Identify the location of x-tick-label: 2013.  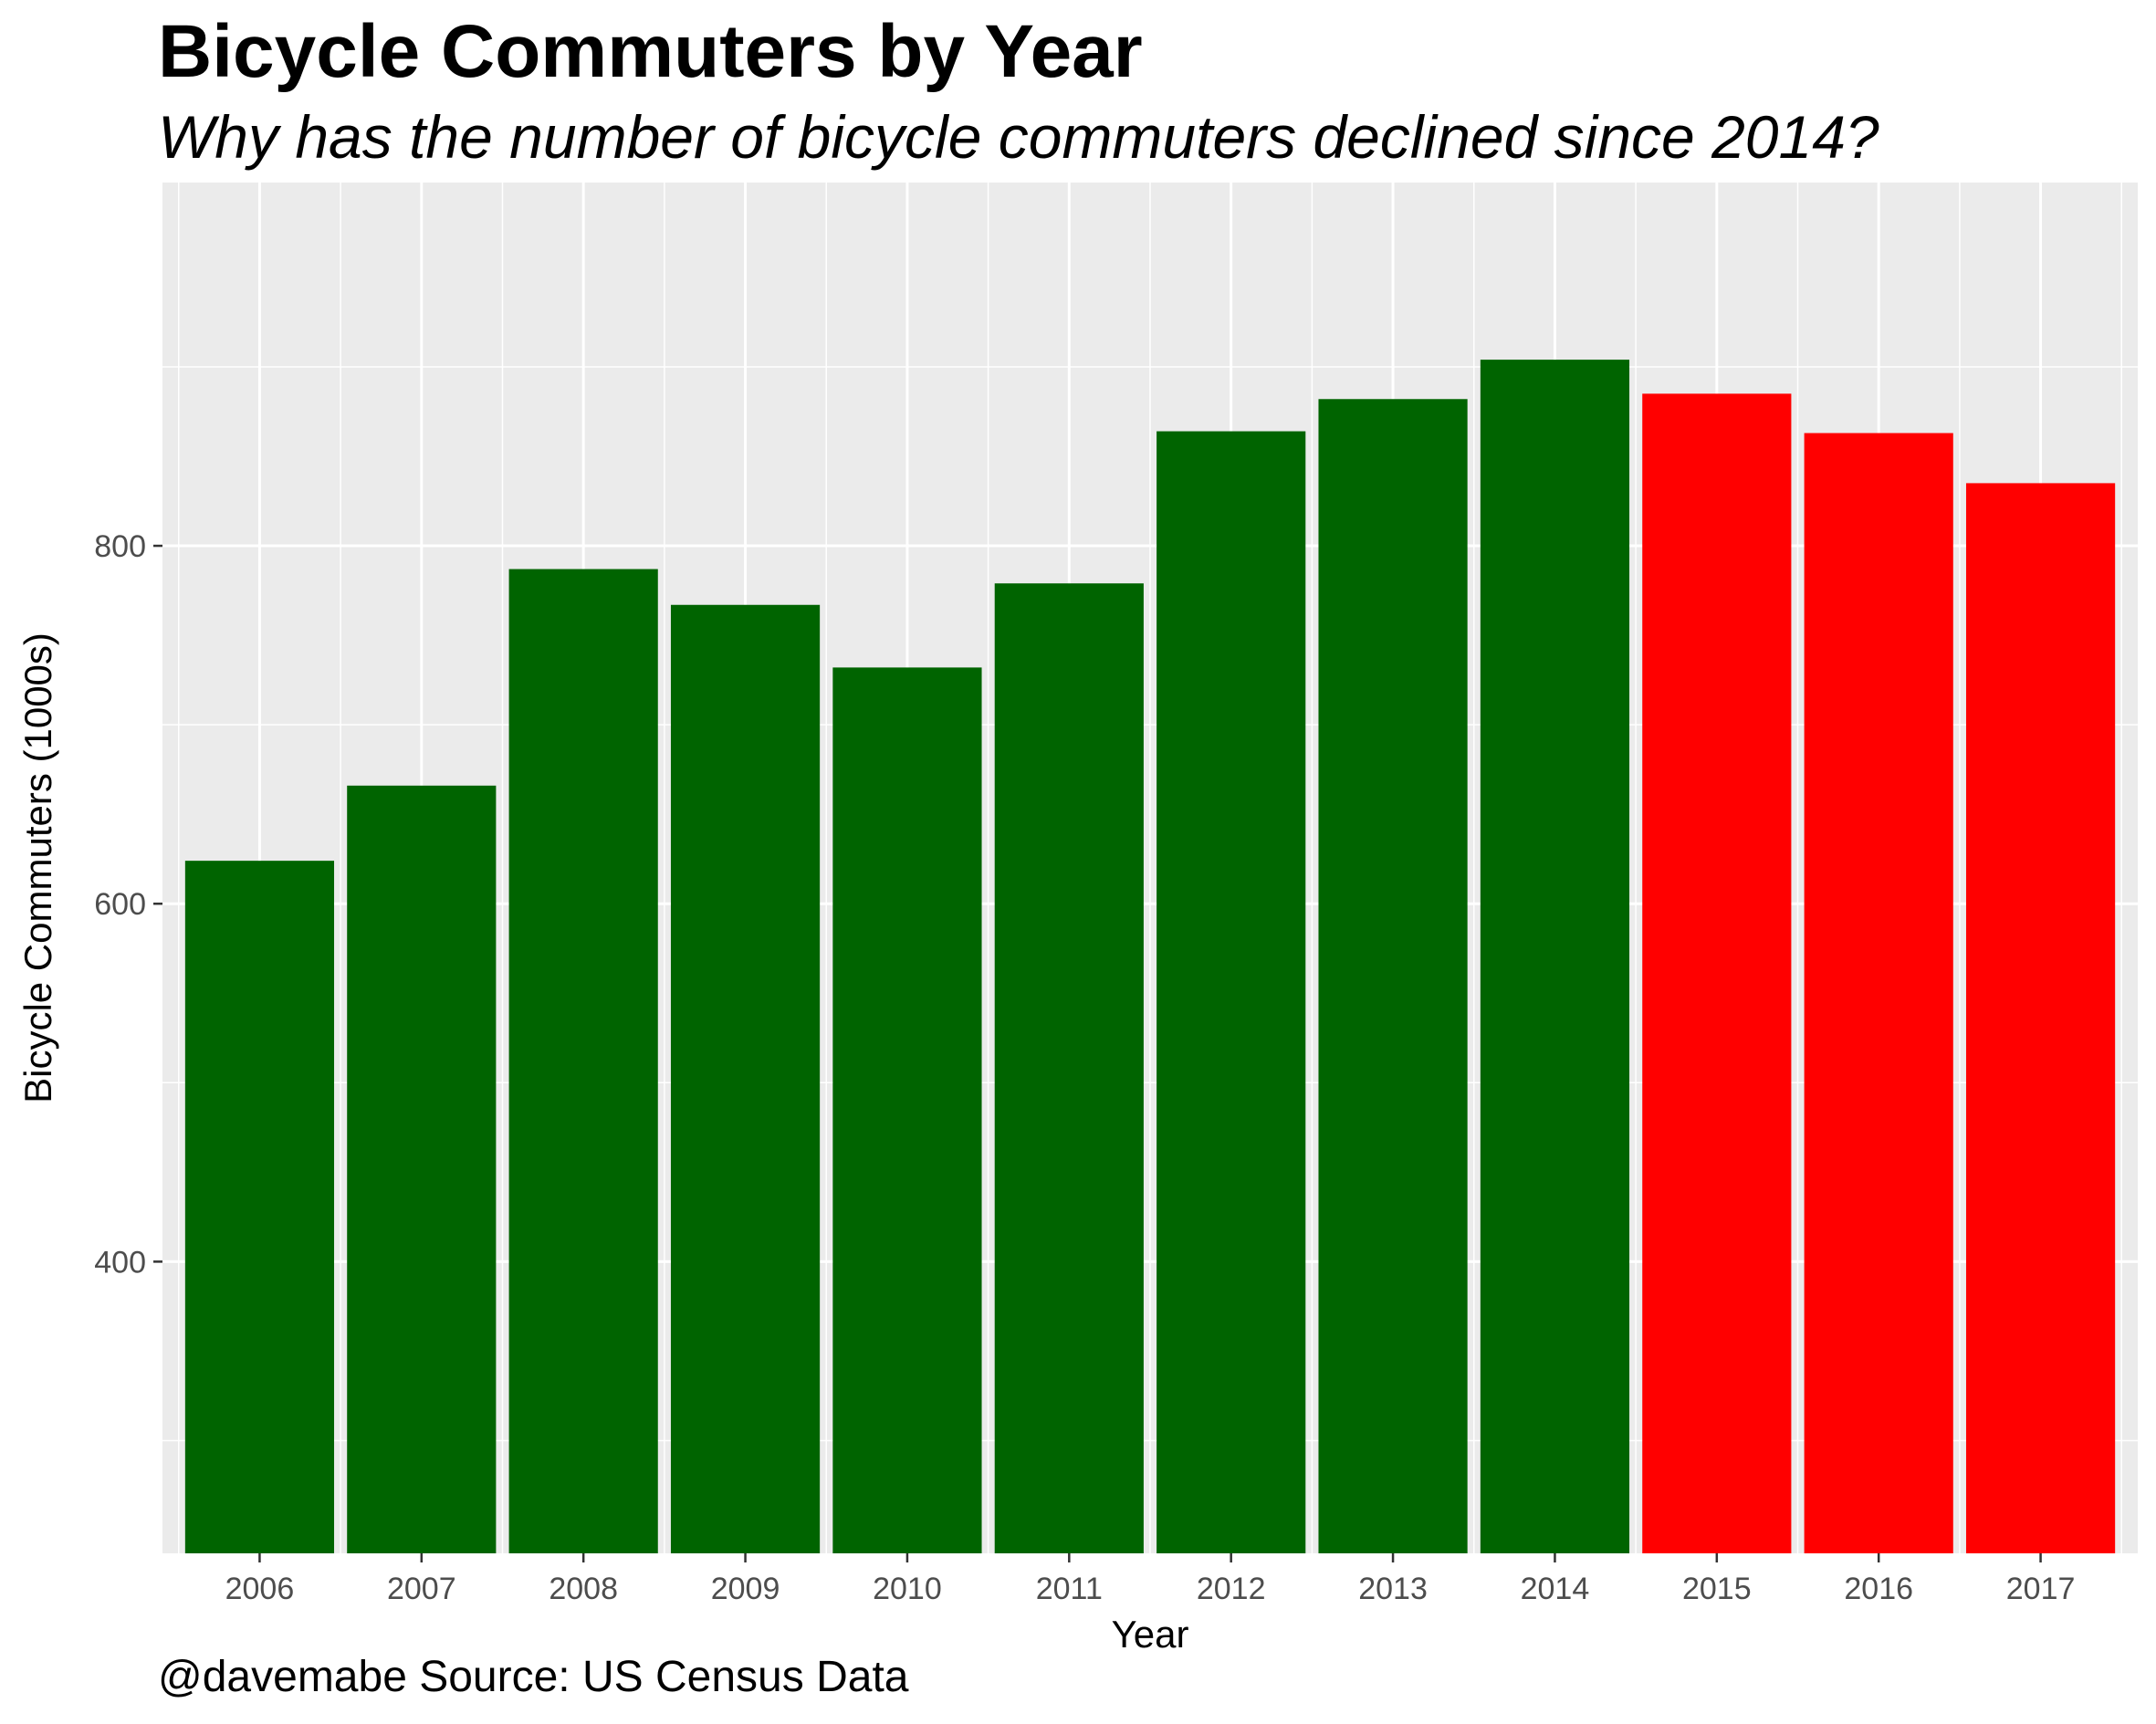
(1393, 1589).